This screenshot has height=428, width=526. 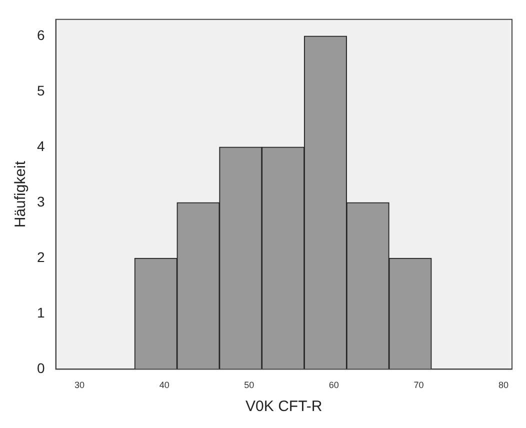 I want to click on x-tick-label: 30, so click(x=79, y=385).